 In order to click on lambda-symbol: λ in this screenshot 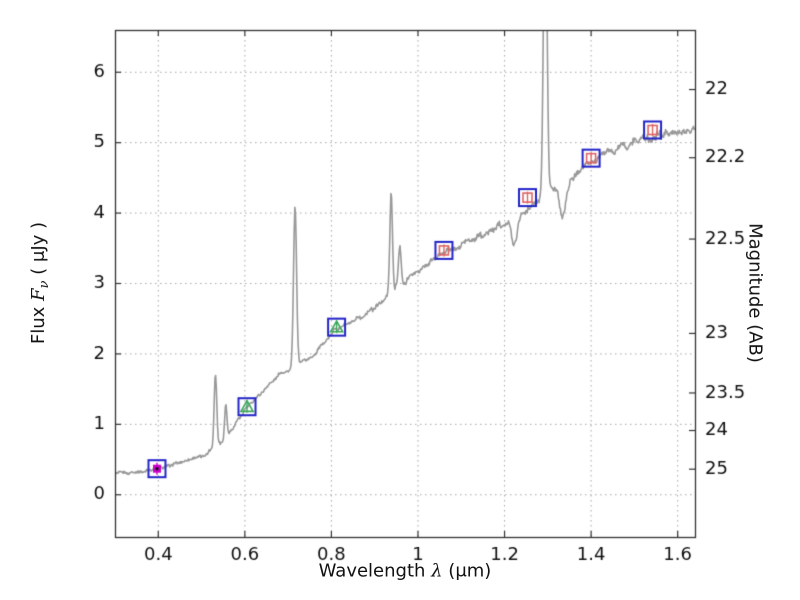, I will do `click(437, 571)`.